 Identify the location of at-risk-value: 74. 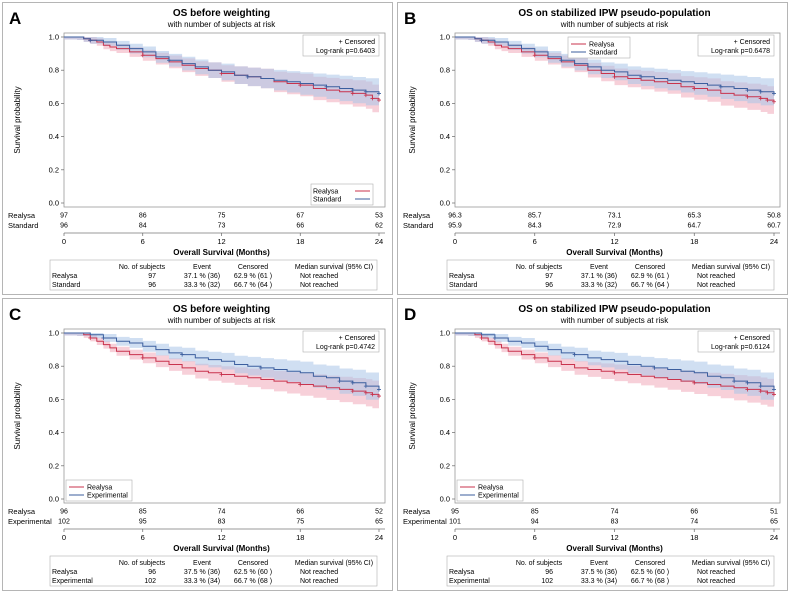
(694, 522).